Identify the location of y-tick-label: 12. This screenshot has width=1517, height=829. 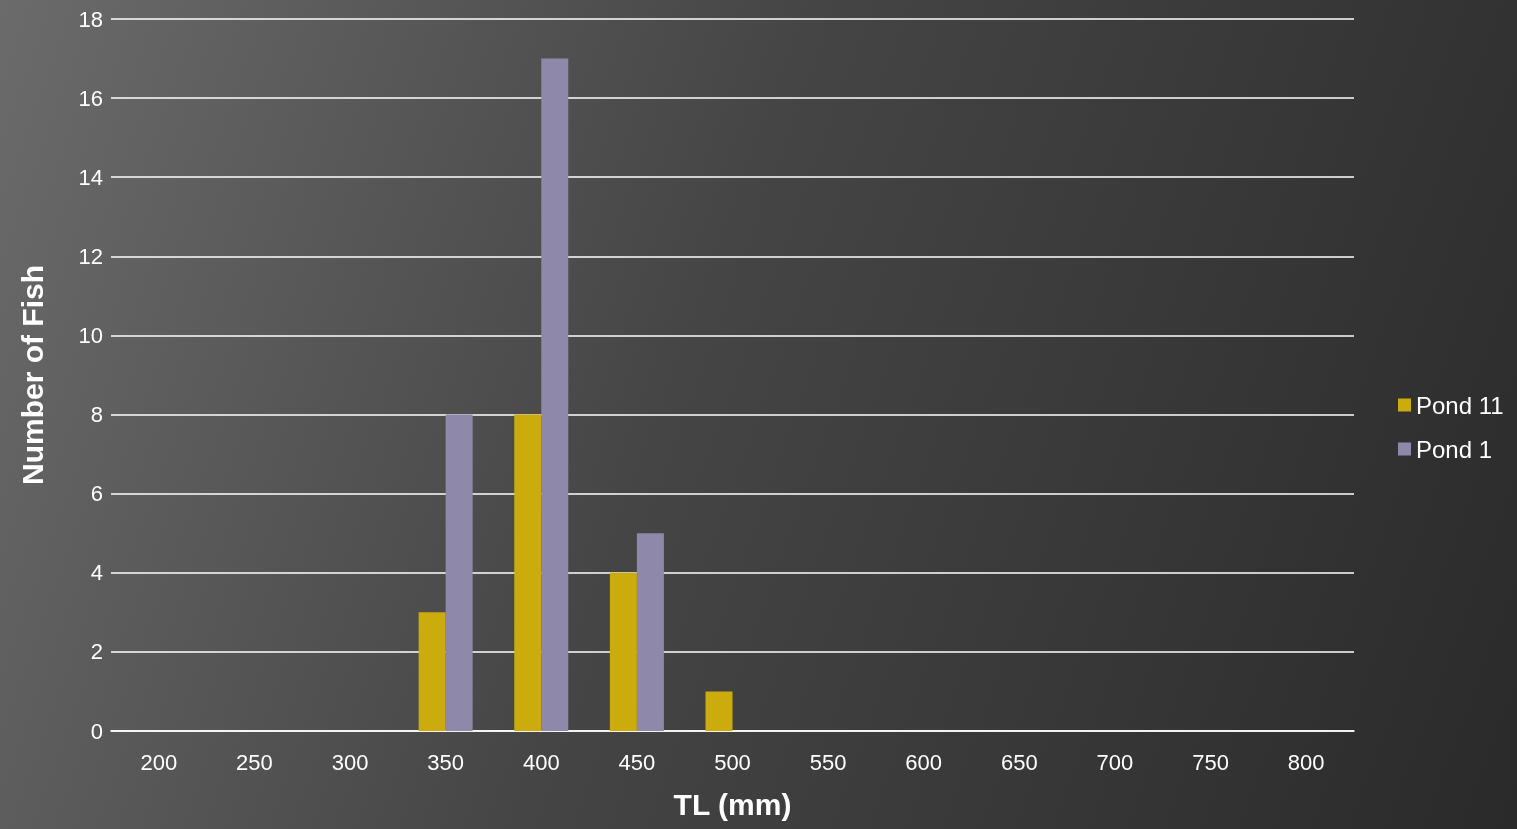
(90, 256).